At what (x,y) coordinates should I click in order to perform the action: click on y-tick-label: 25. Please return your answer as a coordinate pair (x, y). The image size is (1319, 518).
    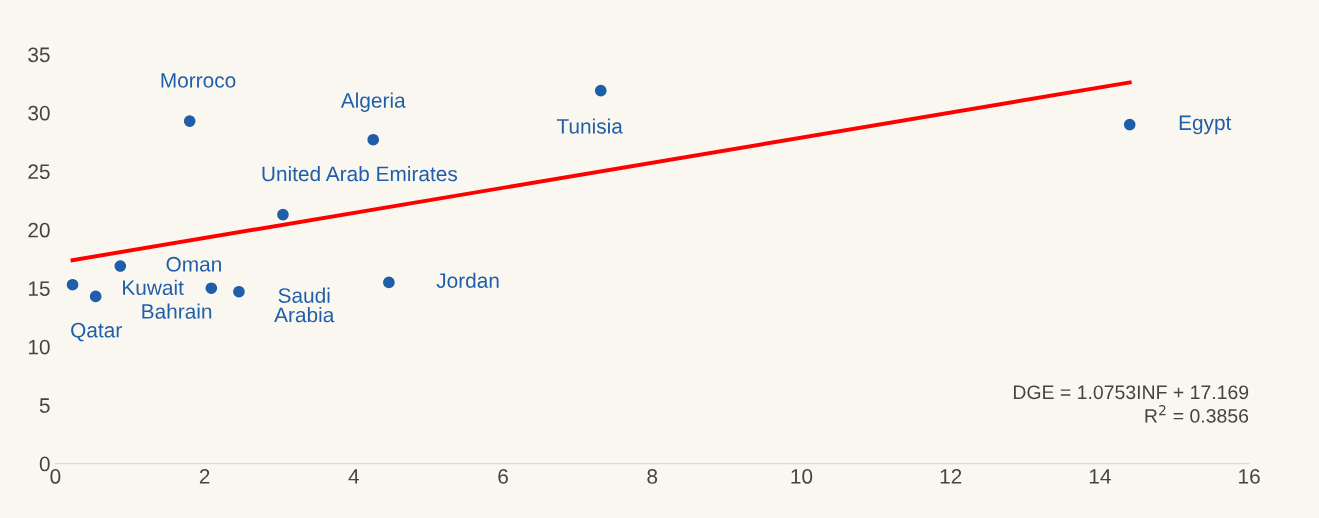
    Looking at the image, I should click on (39, 172).